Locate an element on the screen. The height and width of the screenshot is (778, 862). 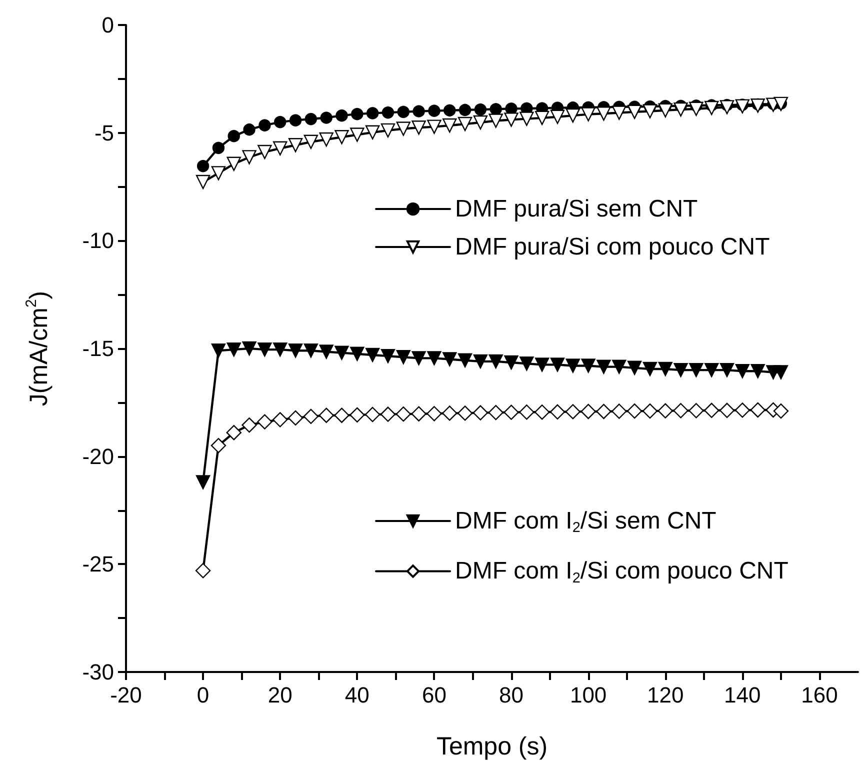
x-tick-label: 80 is located at coordinates (511, 695).